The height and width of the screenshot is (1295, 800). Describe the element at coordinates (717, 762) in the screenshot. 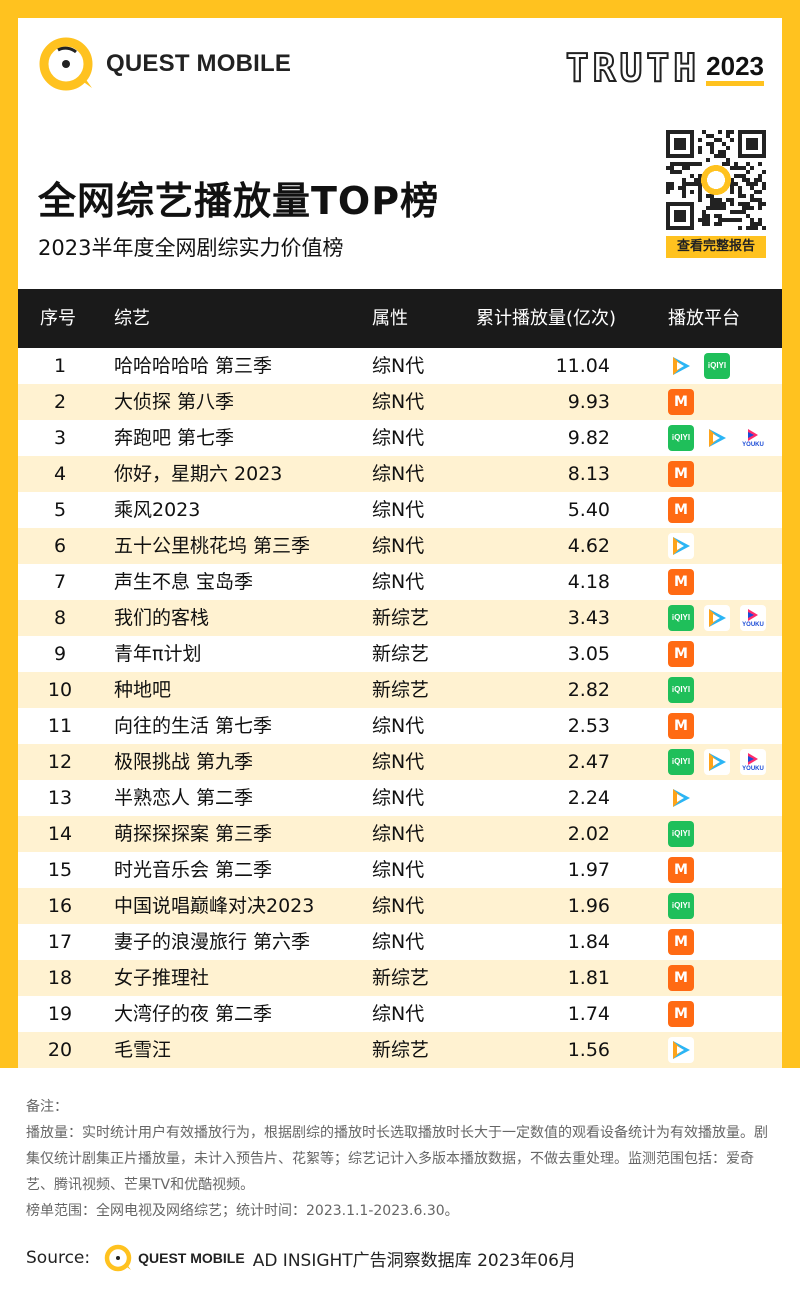

I see `platform-cell: iQIYI YOUKU` at that location.